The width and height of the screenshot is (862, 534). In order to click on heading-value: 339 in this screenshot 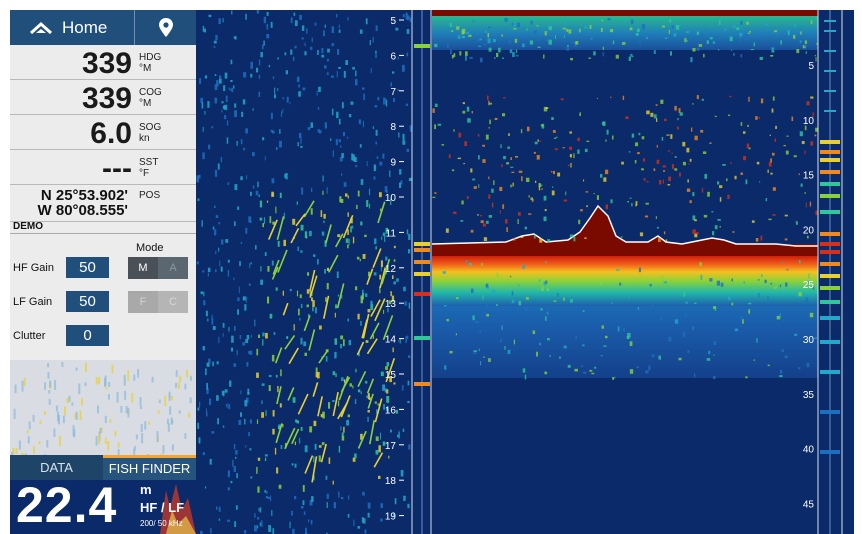, I will do `click(106, 63)`.